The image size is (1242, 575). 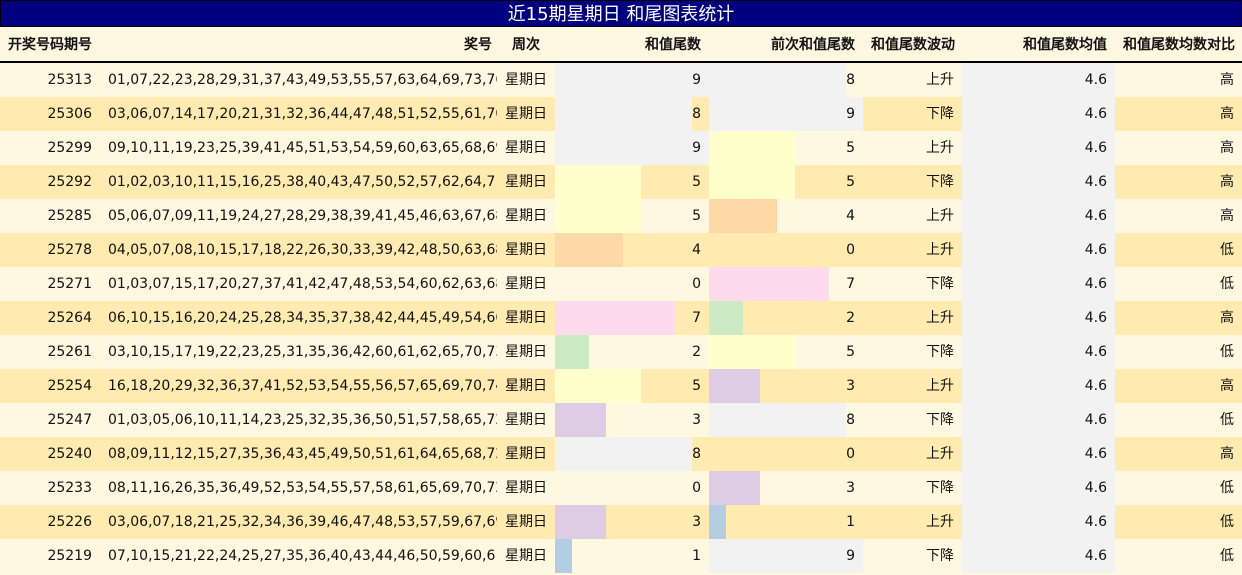 I want to click on cell-tail: 8, so click(x=632, y=114).